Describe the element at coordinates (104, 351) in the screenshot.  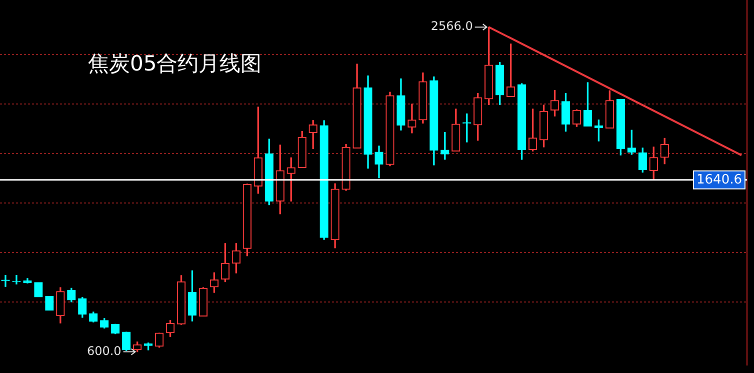
I see `annotation: 600.0` at that location.